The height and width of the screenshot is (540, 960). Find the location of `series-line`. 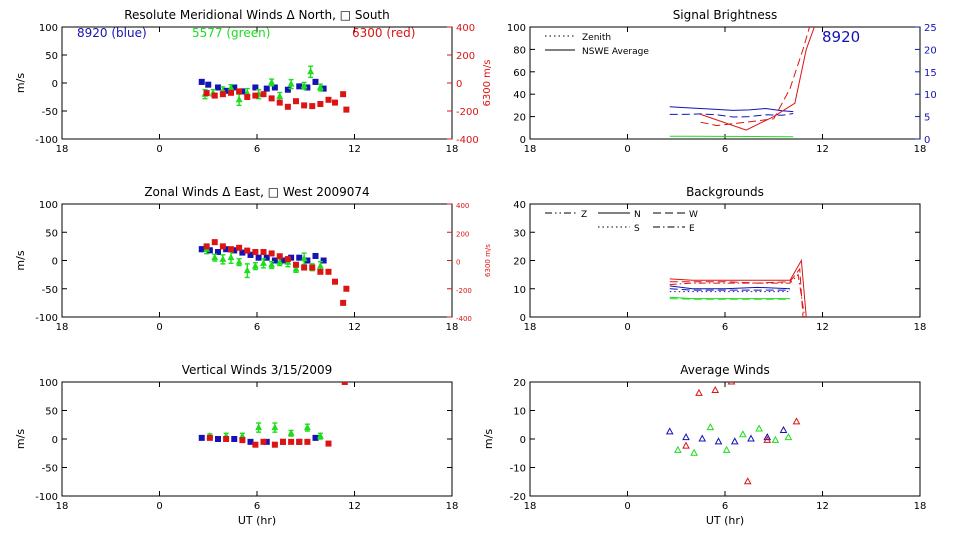

series-line is located at coordinates (729, 299).